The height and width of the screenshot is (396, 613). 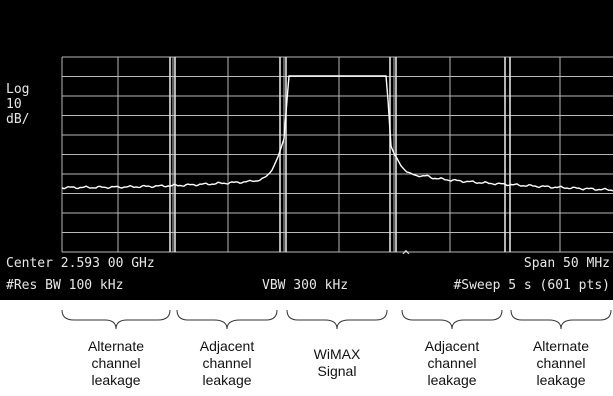 I want to click on brace-wimax-signal, so click(x=337, y=319).